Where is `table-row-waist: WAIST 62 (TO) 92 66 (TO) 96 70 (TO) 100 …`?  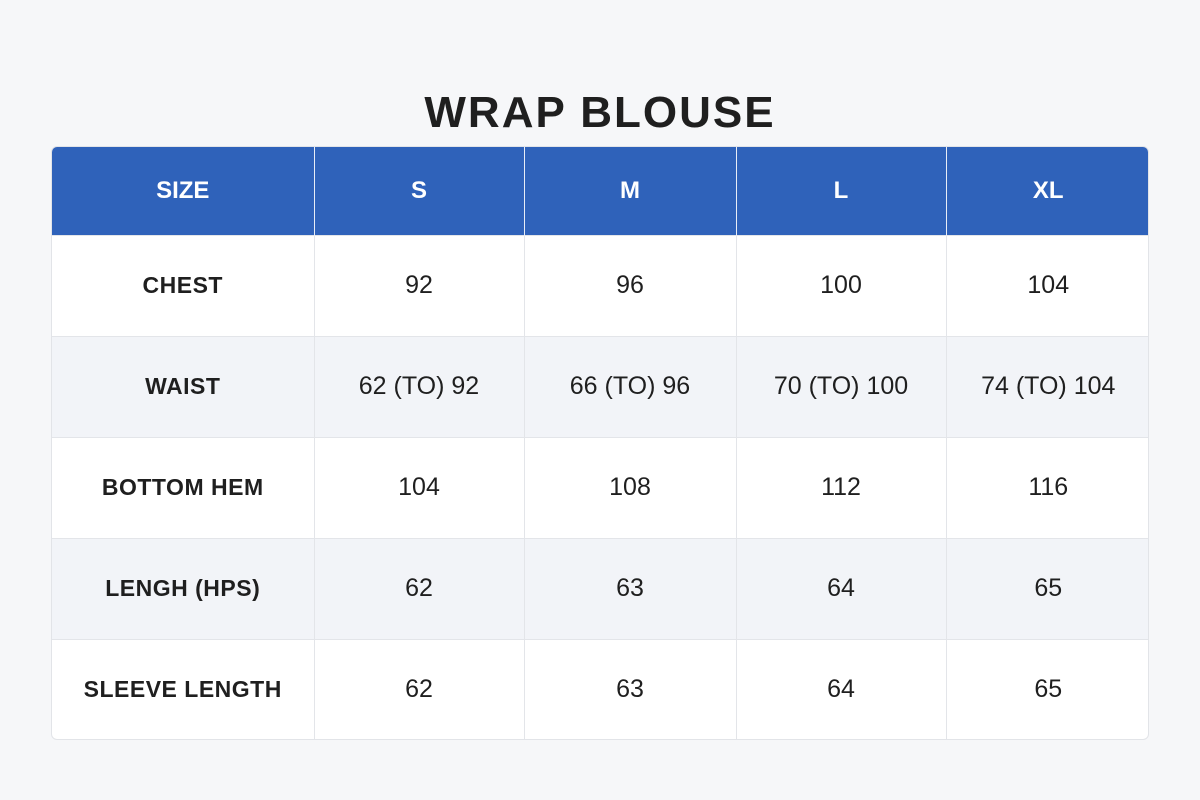 table-row-waist: WAIST 62 (TO) 92 66 (TO) 96 70 (TO) 100 … is located at coordinates (600, 386).